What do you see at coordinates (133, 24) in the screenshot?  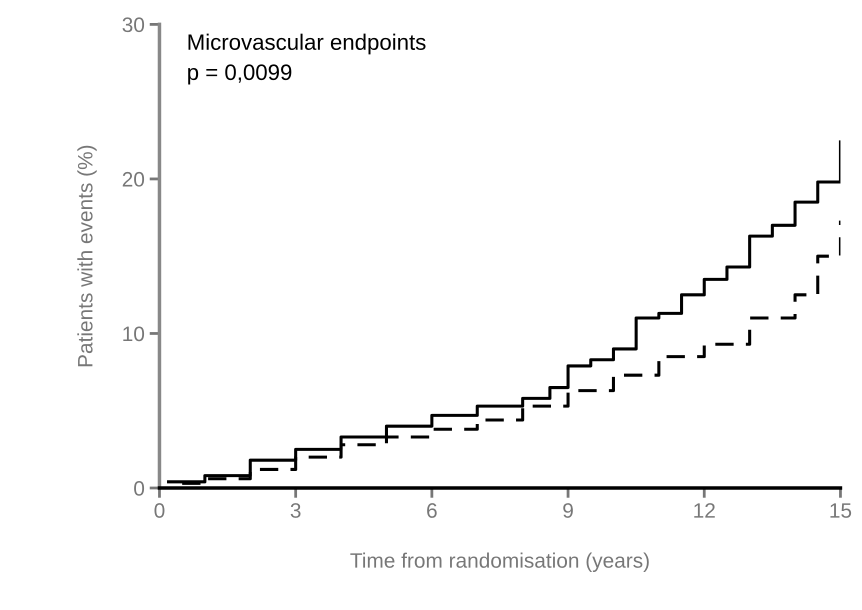 I see `y-tick-label: 30` at bounding box center [133, 24].